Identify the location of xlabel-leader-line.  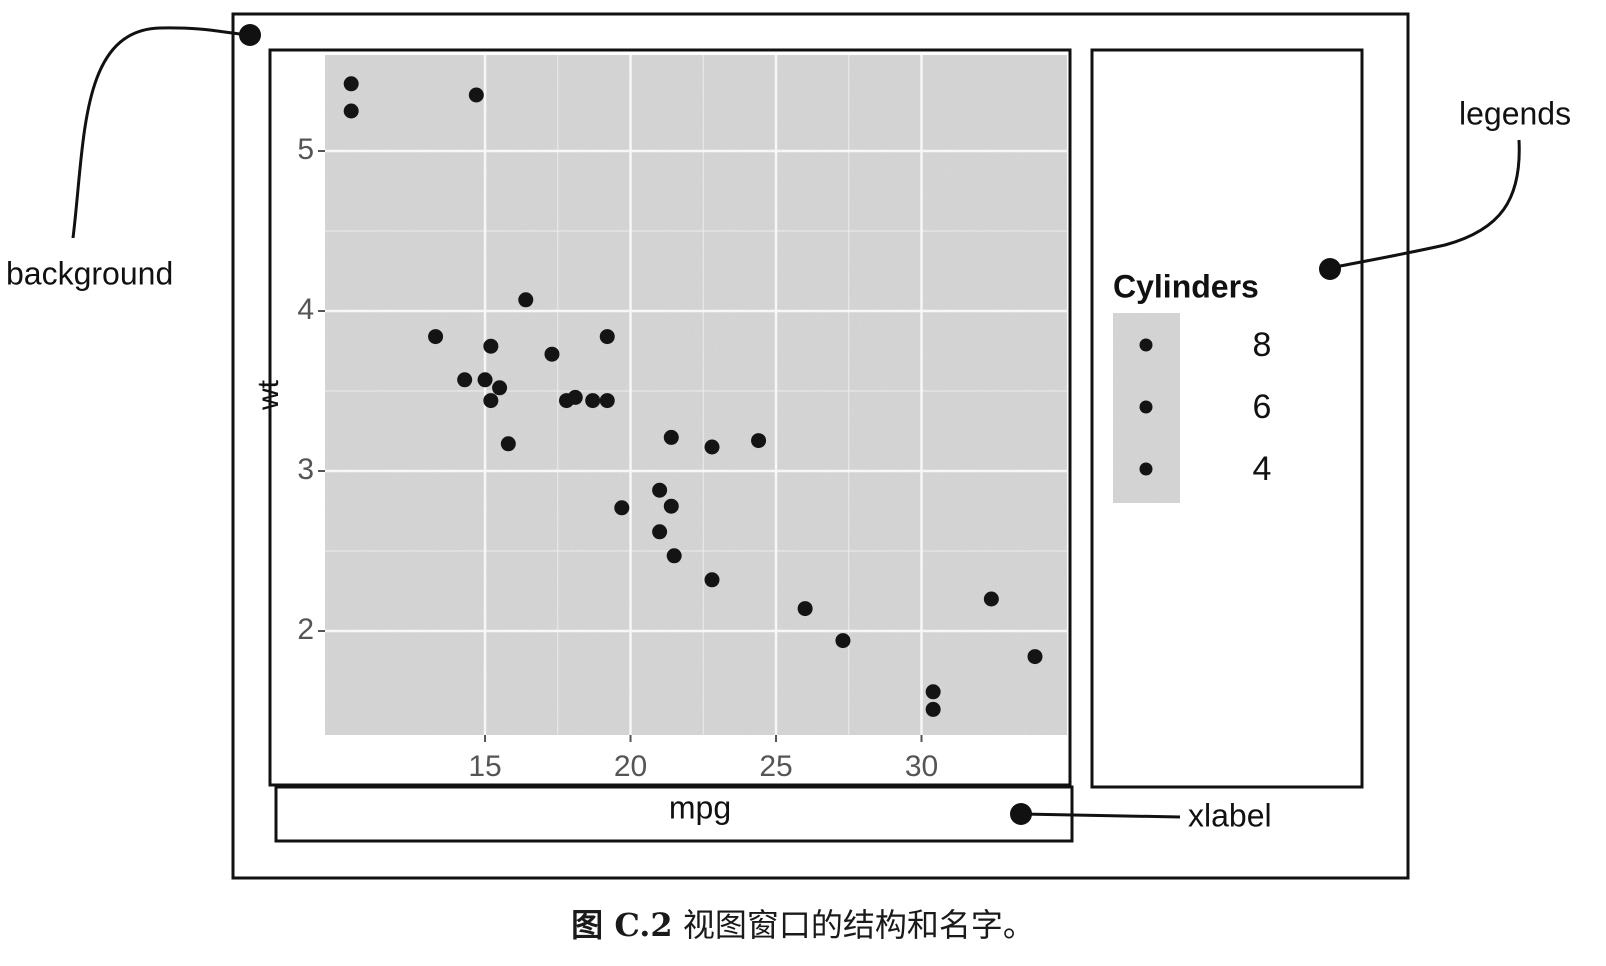
(1101, 815).